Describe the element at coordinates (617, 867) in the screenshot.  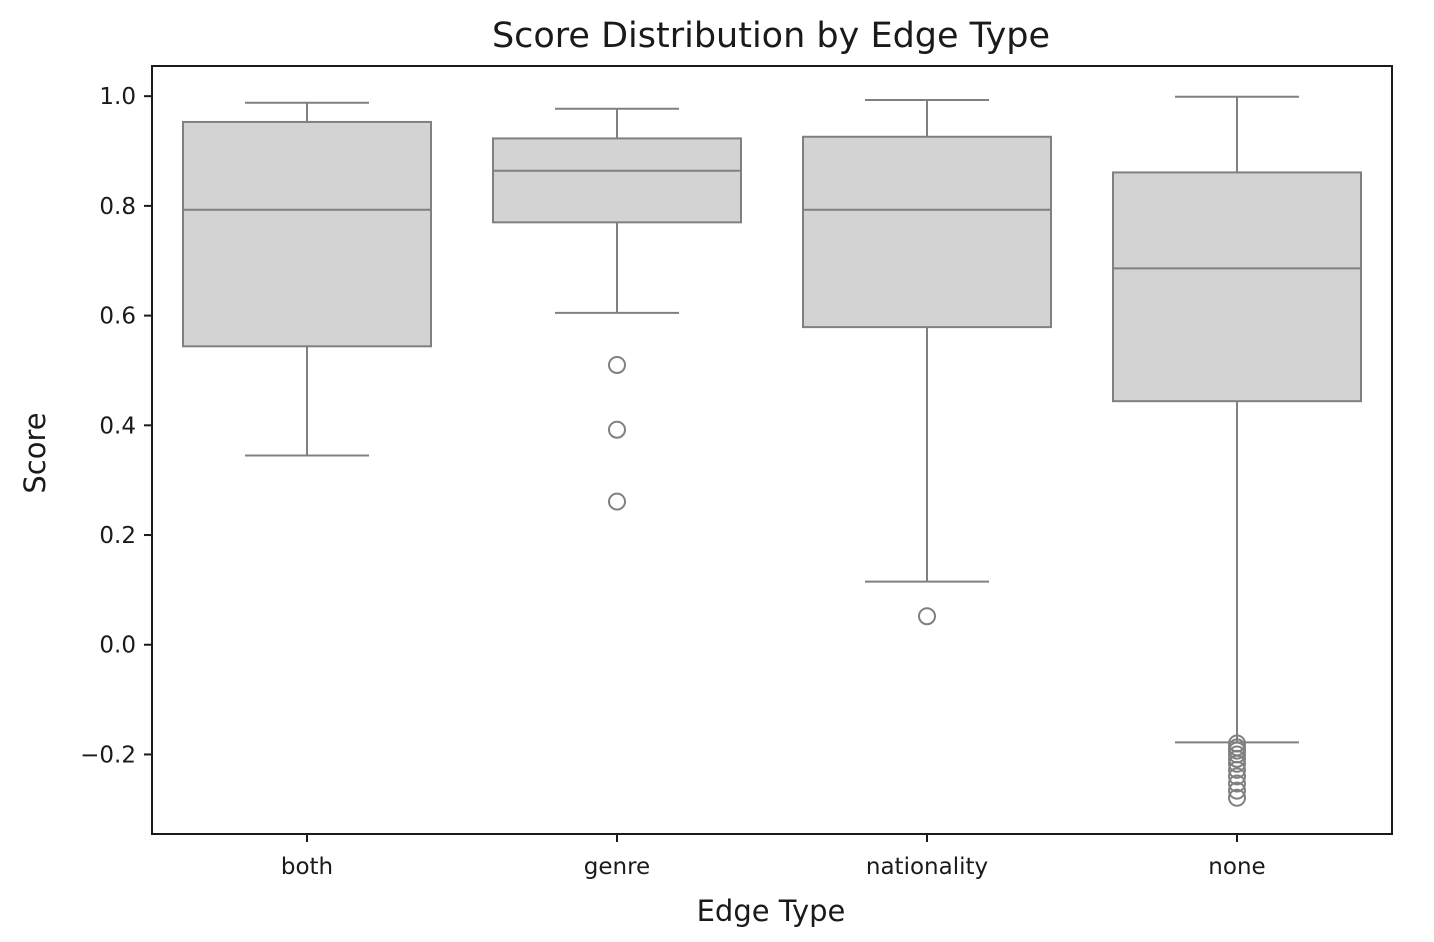
I see `x-tick-label: genre` at that location.